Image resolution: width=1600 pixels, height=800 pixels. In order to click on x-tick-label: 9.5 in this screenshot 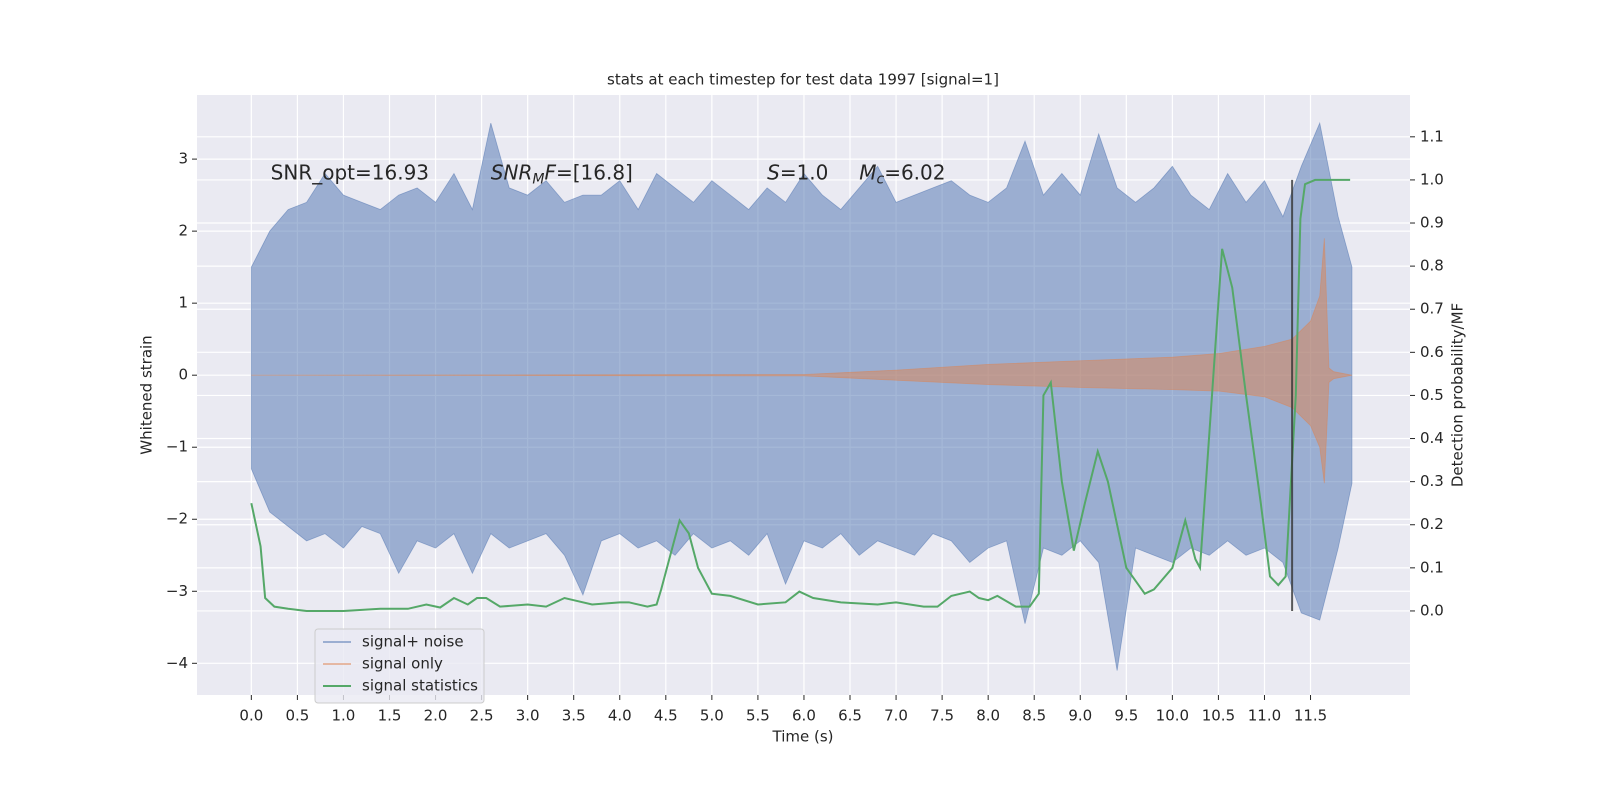, I will do `click(1126, 716)`.